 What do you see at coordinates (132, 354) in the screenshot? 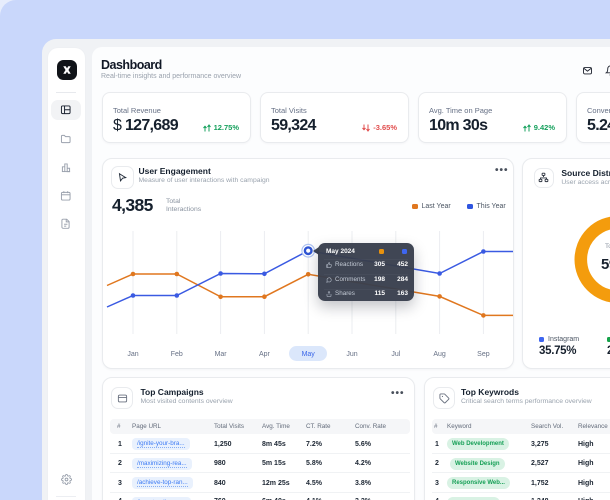
I see `svg-text: Jan` at bounding box center [132, 354].